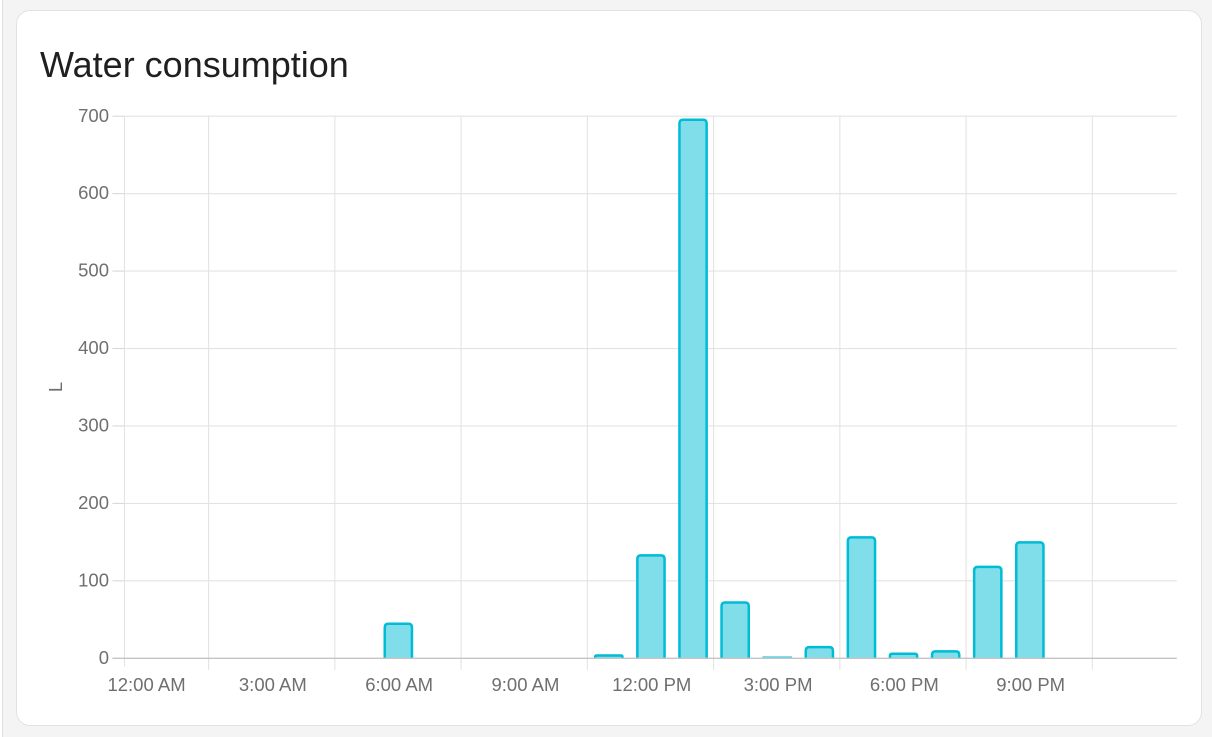 This screenshot has height=737, width=1212. Describe the element at coordinates (93, 579) in the screenshot. I see `svg-text: 100` at that location.